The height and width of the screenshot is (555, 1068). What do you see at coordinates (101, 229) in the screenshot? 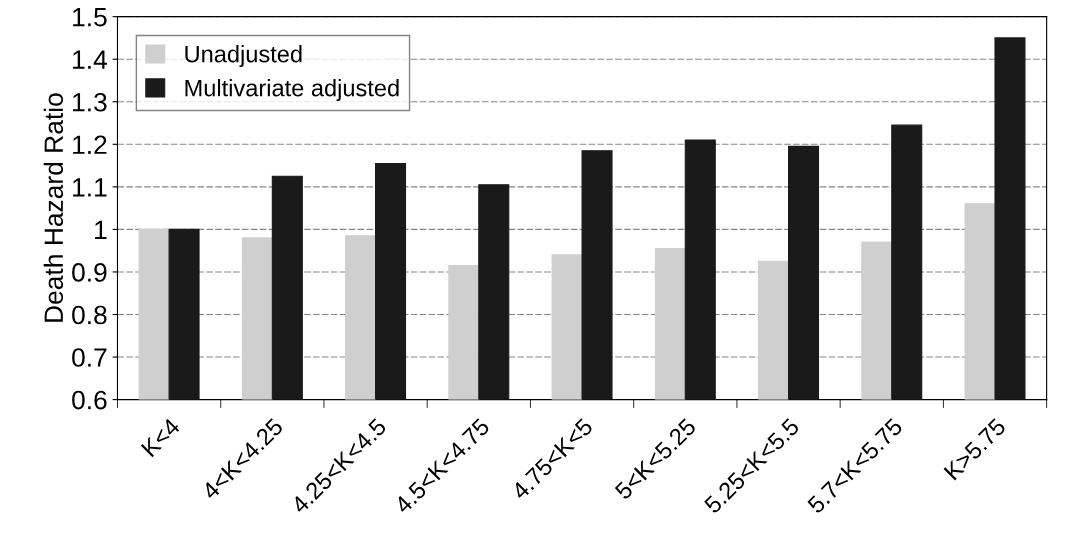
I see `y-tick-label: 1` at bounding box center [101, 229].